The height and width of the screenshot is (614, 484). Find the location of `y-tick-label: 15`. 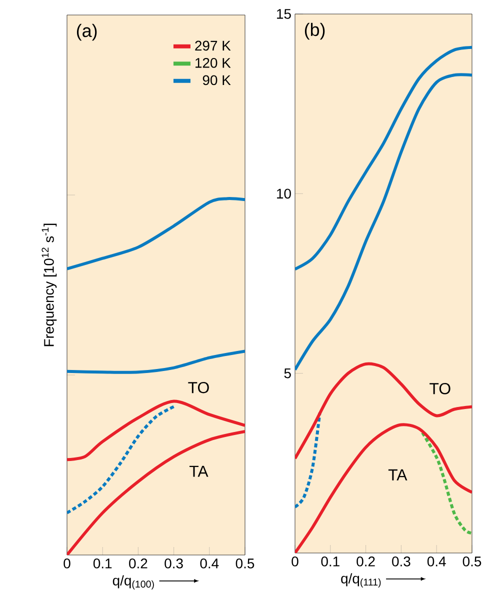

y-tick-label: 15 is located at coordinates (284, 14).